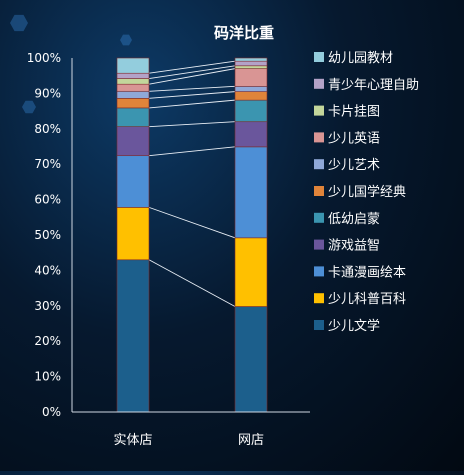 This screenshot has height=475, width=464. What do you see at coordinates (251, 440) in the screenshot?
I see `x-tick-label: 网店` at bounding box center [251, 440].